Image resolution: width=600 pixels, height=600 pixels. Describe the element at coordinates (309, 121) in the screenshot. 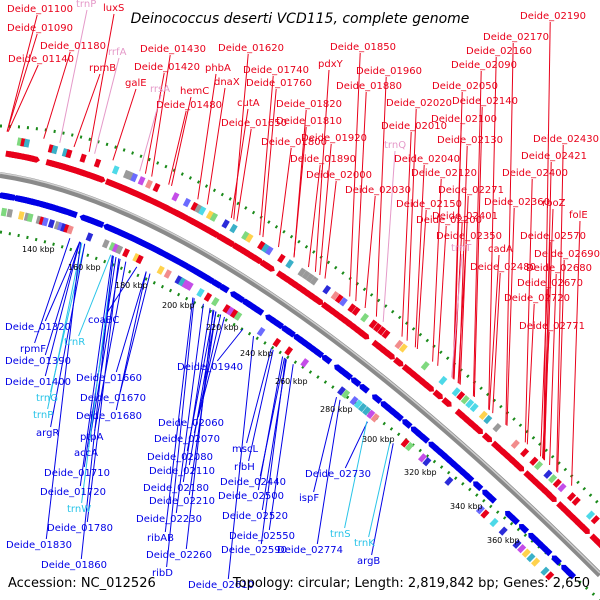

I see `gene-label: Deide_01810` at that location.